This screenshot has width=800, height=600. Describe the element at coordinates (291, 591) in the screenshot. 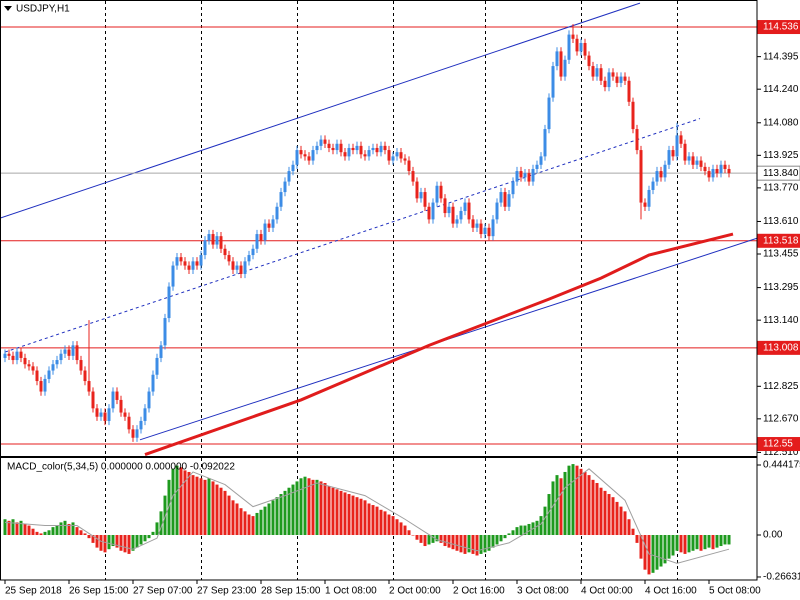

I see `x-tick-label: 28 Sep 15:00` at that location.